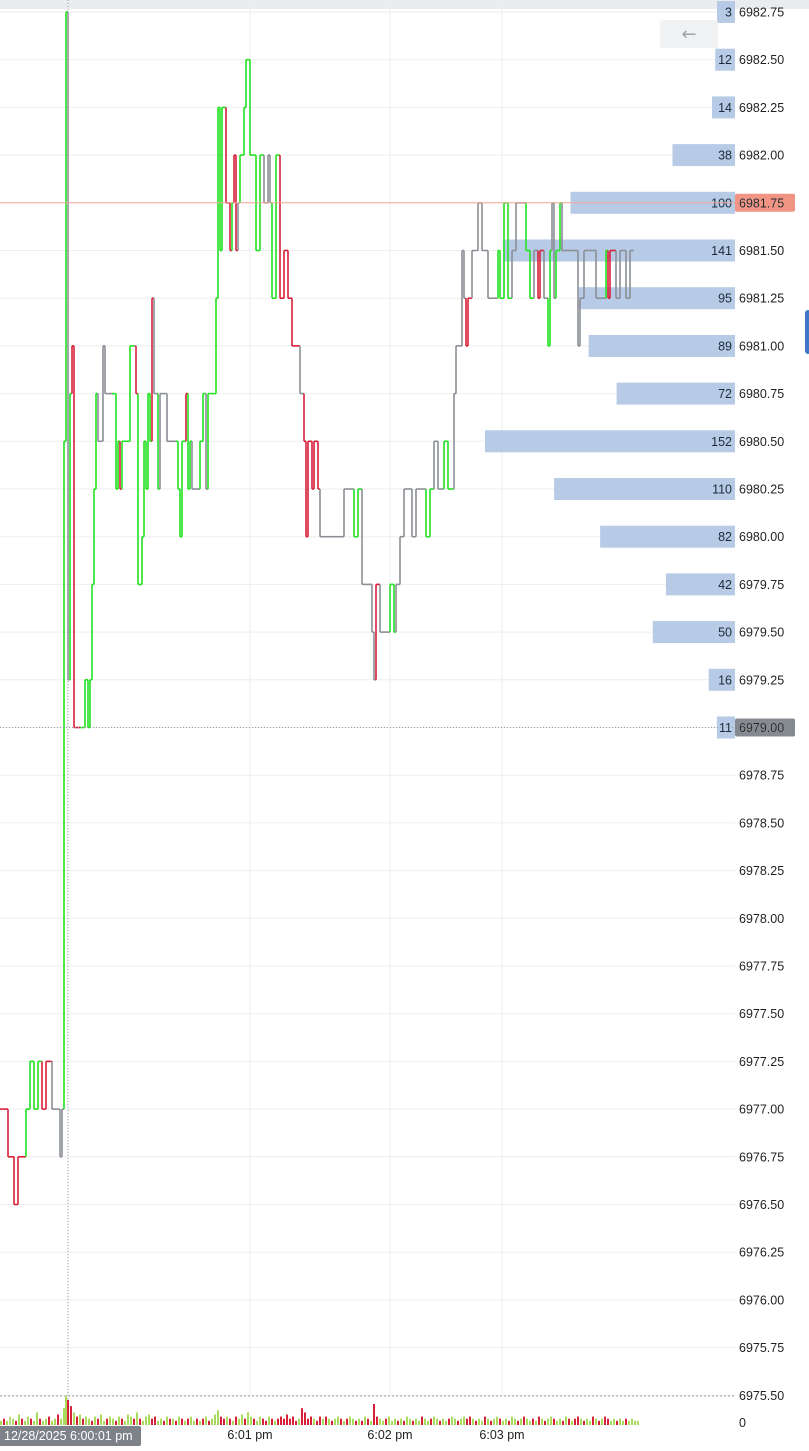 Image resolution: width=809 pixels, height=1451 pixels. I want to click on dom-size-label: 141, so click(721, 251).